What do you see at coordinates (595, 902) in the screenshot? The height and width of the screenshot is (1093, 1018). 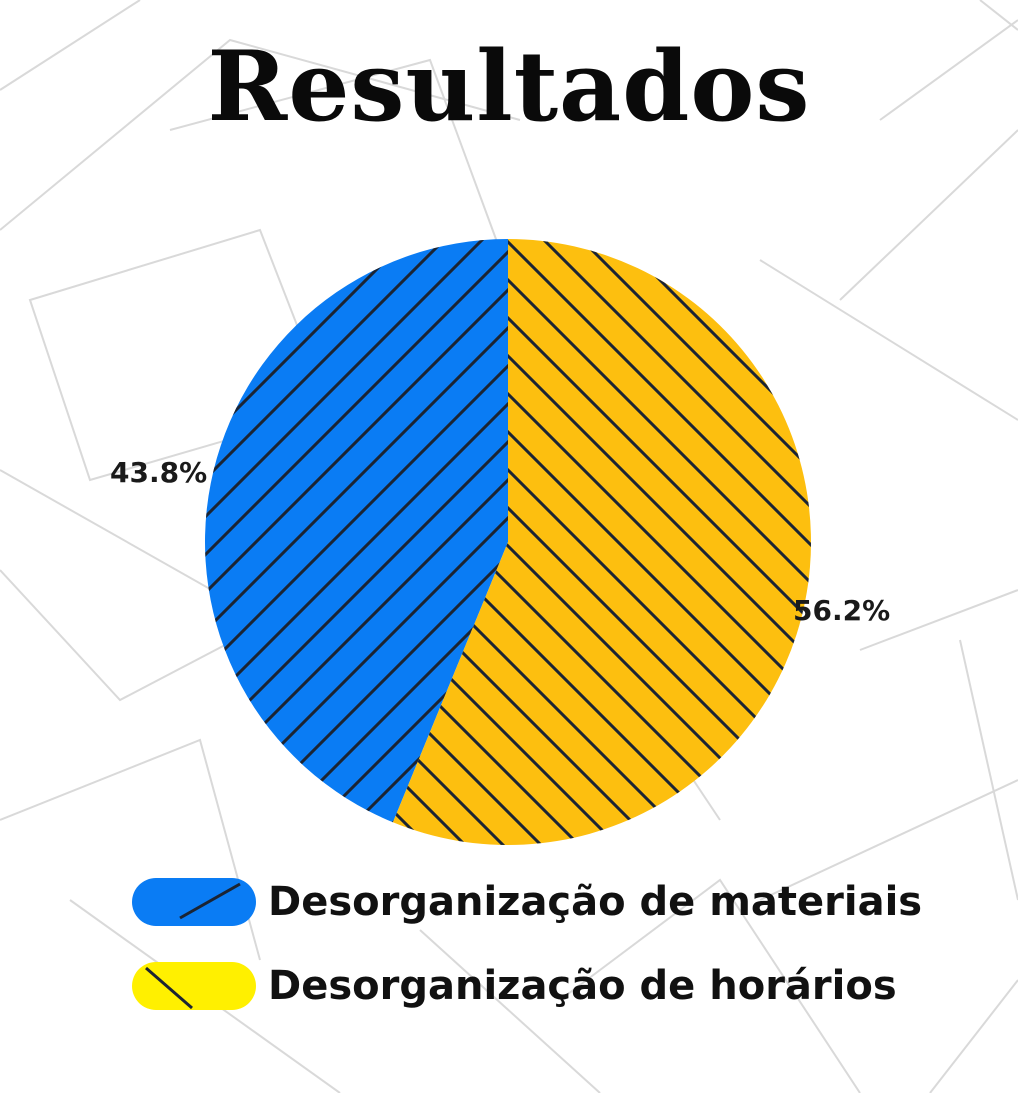 I see `legend-label-materiais: Desorganização de materiais` at bounding box center [595, 902].